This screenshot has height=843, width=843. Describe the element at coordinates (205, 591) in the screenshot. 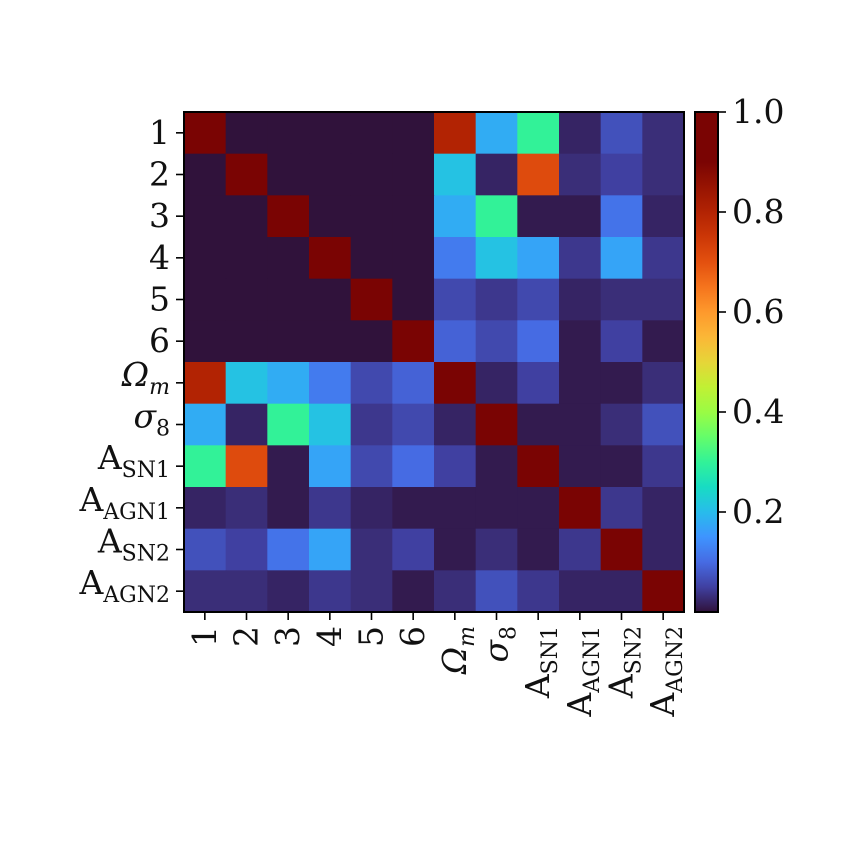

I see `heatmap-cell-r12-c1` at that location.